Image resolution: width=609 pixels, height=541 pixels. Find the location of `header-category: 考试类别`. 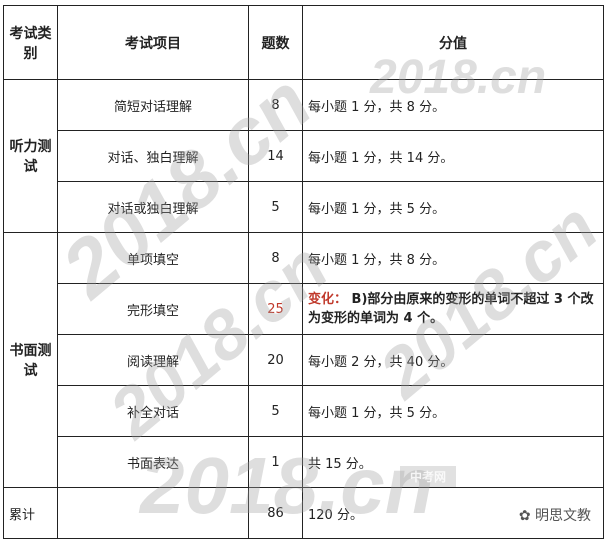

header-category: 考试类别 is located at coordinates (30, 42).